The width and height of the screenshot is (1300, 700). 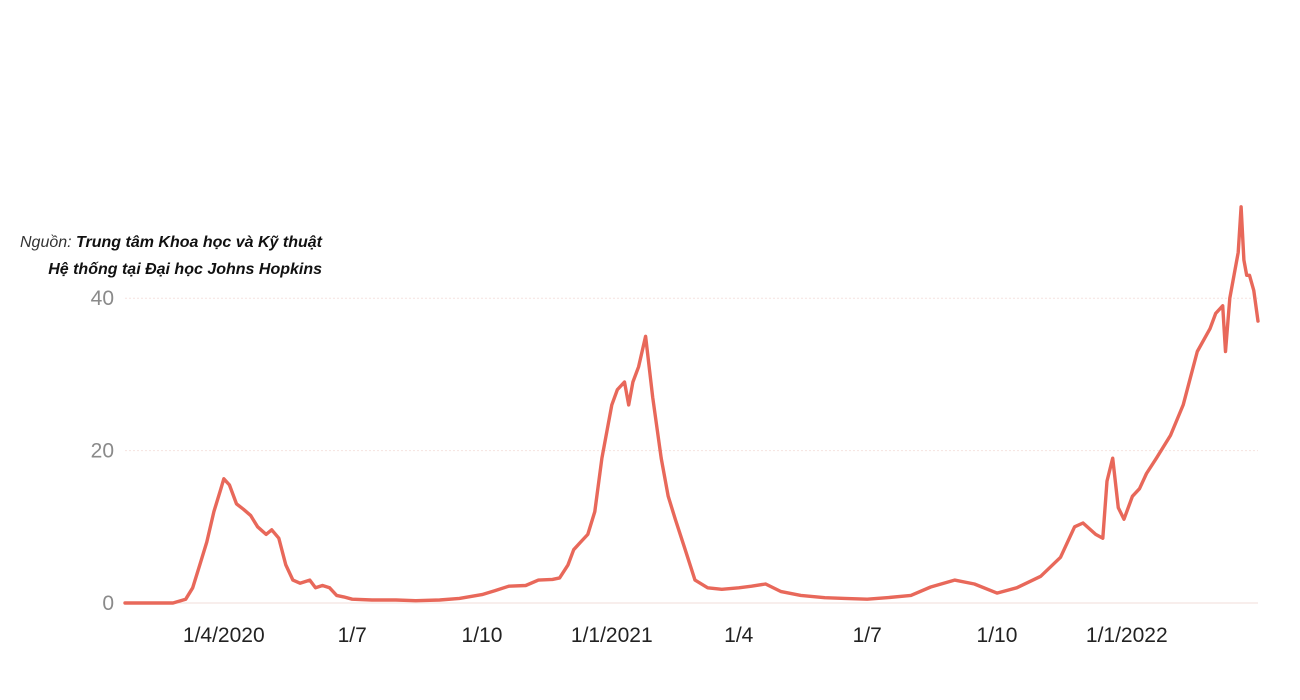 I want to click on x-tick-label: 1/1/2022, so click(x=1127, y=635).